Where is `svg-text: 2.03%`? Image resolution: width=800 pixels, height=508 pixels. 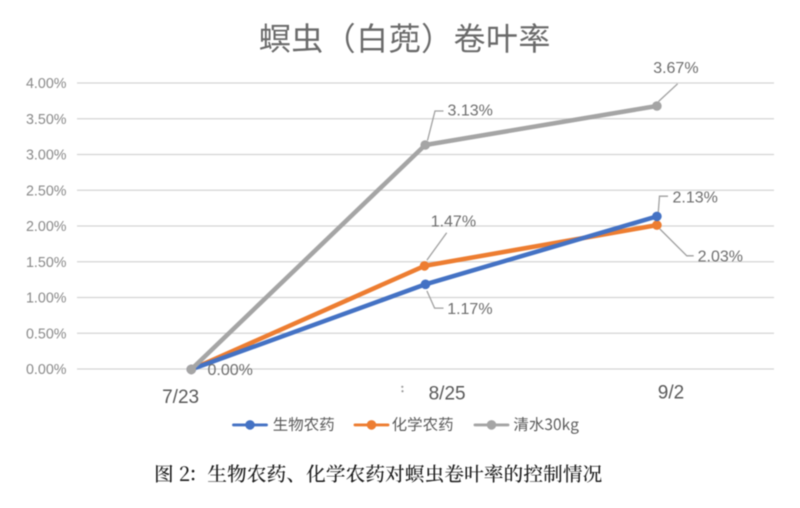
svg-text: 2.03% is located at coordinates (720, 257).